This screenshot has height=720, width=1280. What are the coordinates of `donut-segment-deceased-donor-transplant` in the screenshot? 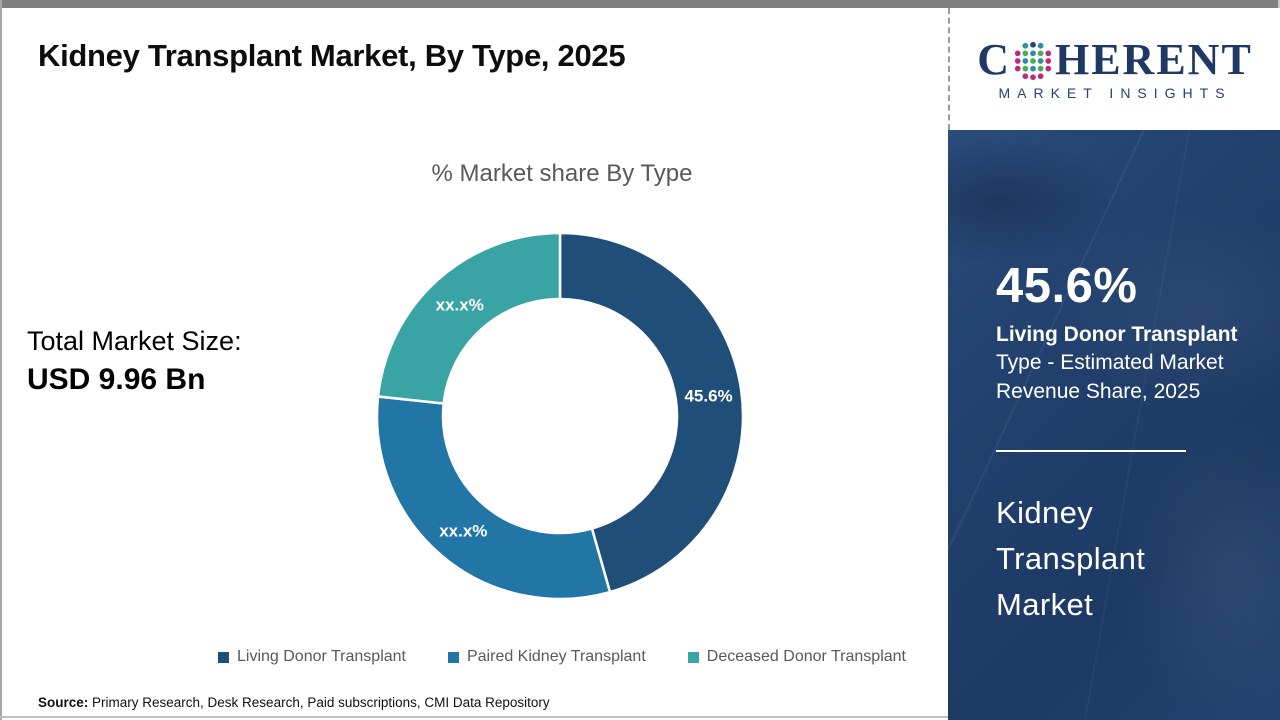 It's located at (469, 318).